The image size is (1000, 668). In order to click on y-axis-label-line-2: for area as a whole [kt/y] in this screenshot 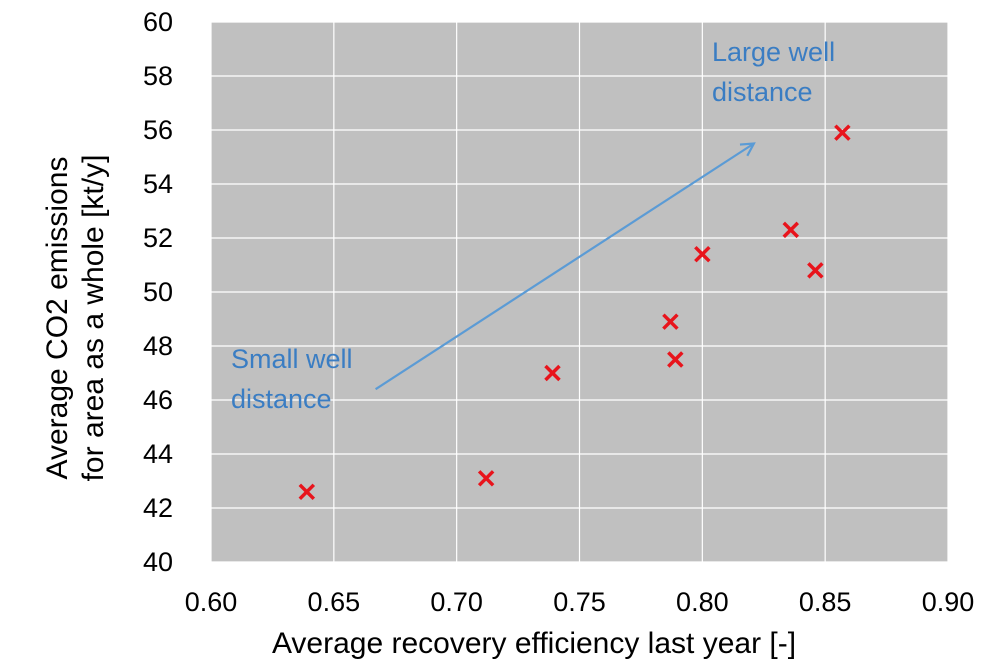, I will do `click(93, 318)`.